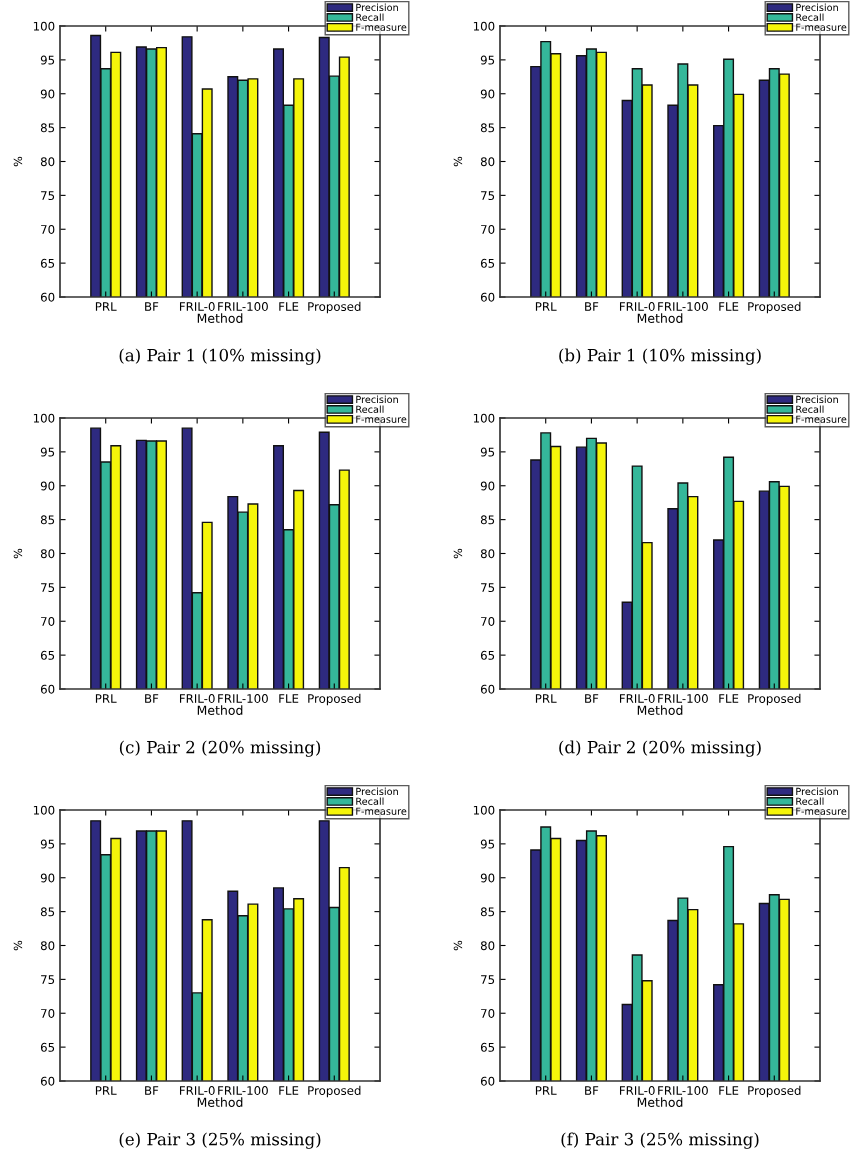 This screenshot has width=863, height=1172. I want to click on text: (b) Pair 1 (10% missing), so click(660, 356).